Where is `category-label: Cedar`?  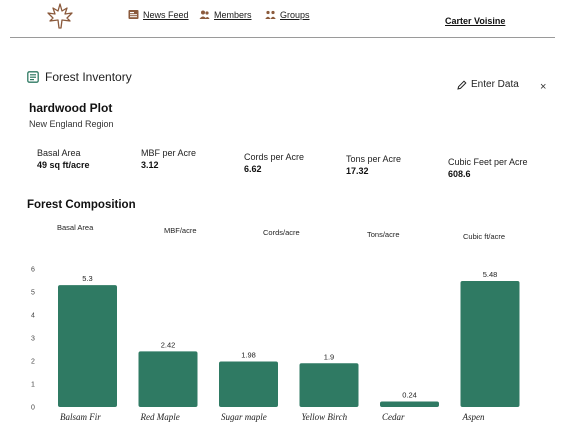 category-label: Cedar is located at coordinates (393, 417).